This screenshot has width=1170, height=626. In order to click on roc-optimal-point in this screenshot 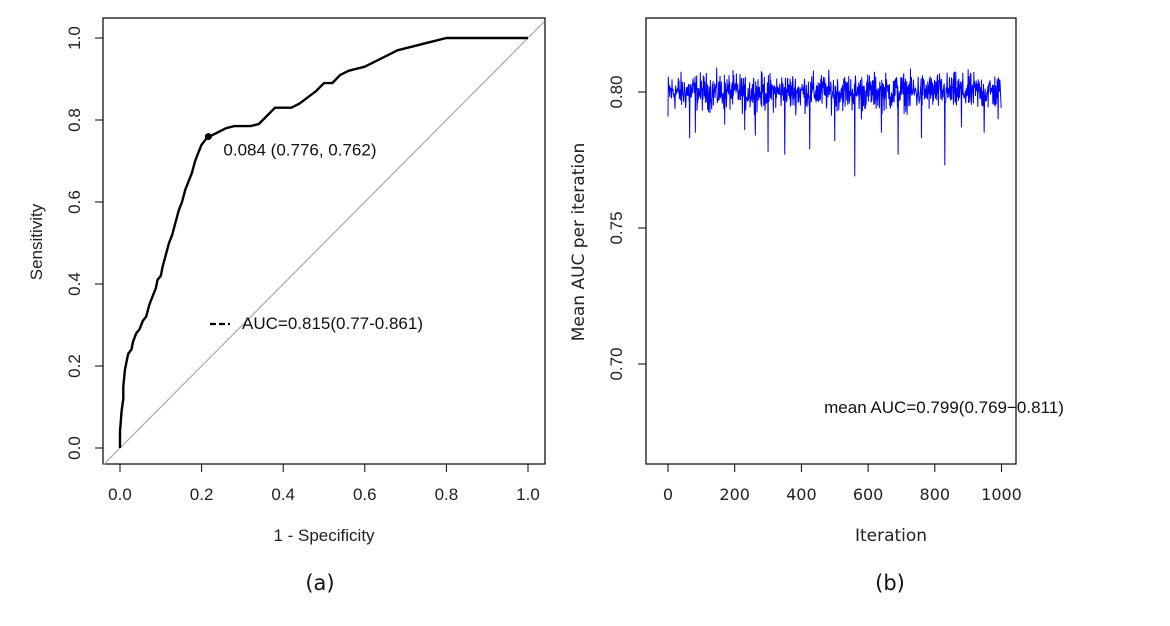, I will do `click(208, 137)`.